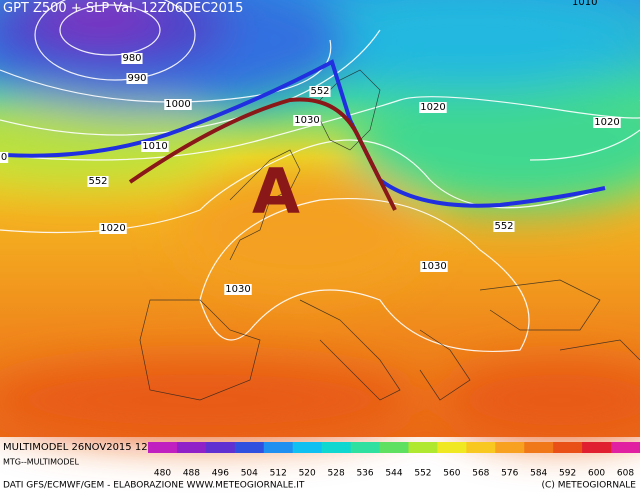 This screenshot has width=640, height=493. I want to click on colorbar-label: 504, so click(249, 474).